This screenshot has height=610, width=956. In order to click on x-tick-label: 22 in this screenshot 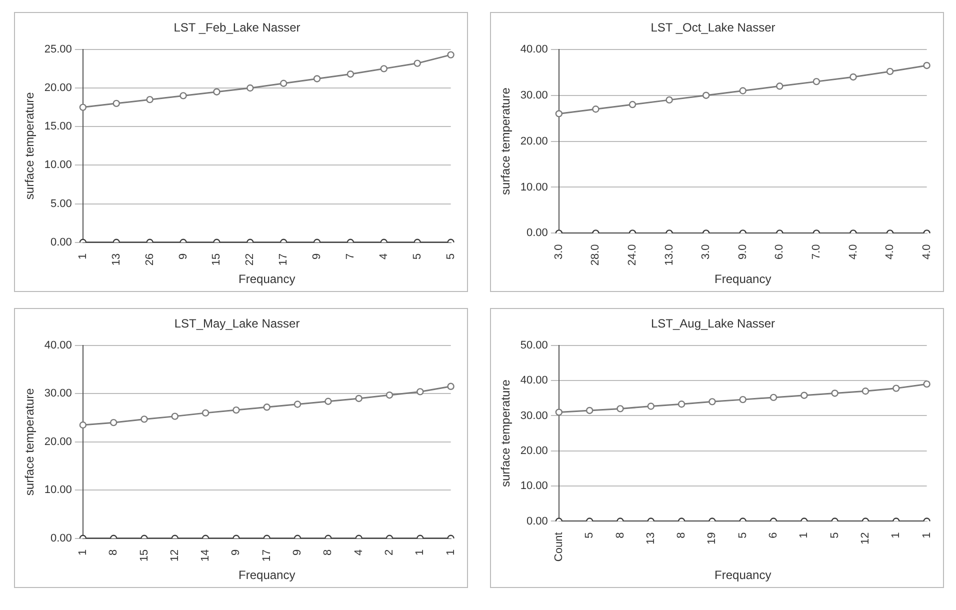, I will do `click(250, 259)`.